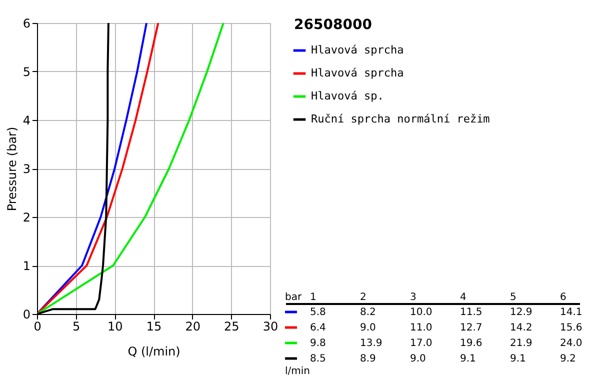 The image size is (600, 380). What do you see at coordinates (471, 328) in the screenshot?
I see `text: 12.7` at bounding box center [471, 328].